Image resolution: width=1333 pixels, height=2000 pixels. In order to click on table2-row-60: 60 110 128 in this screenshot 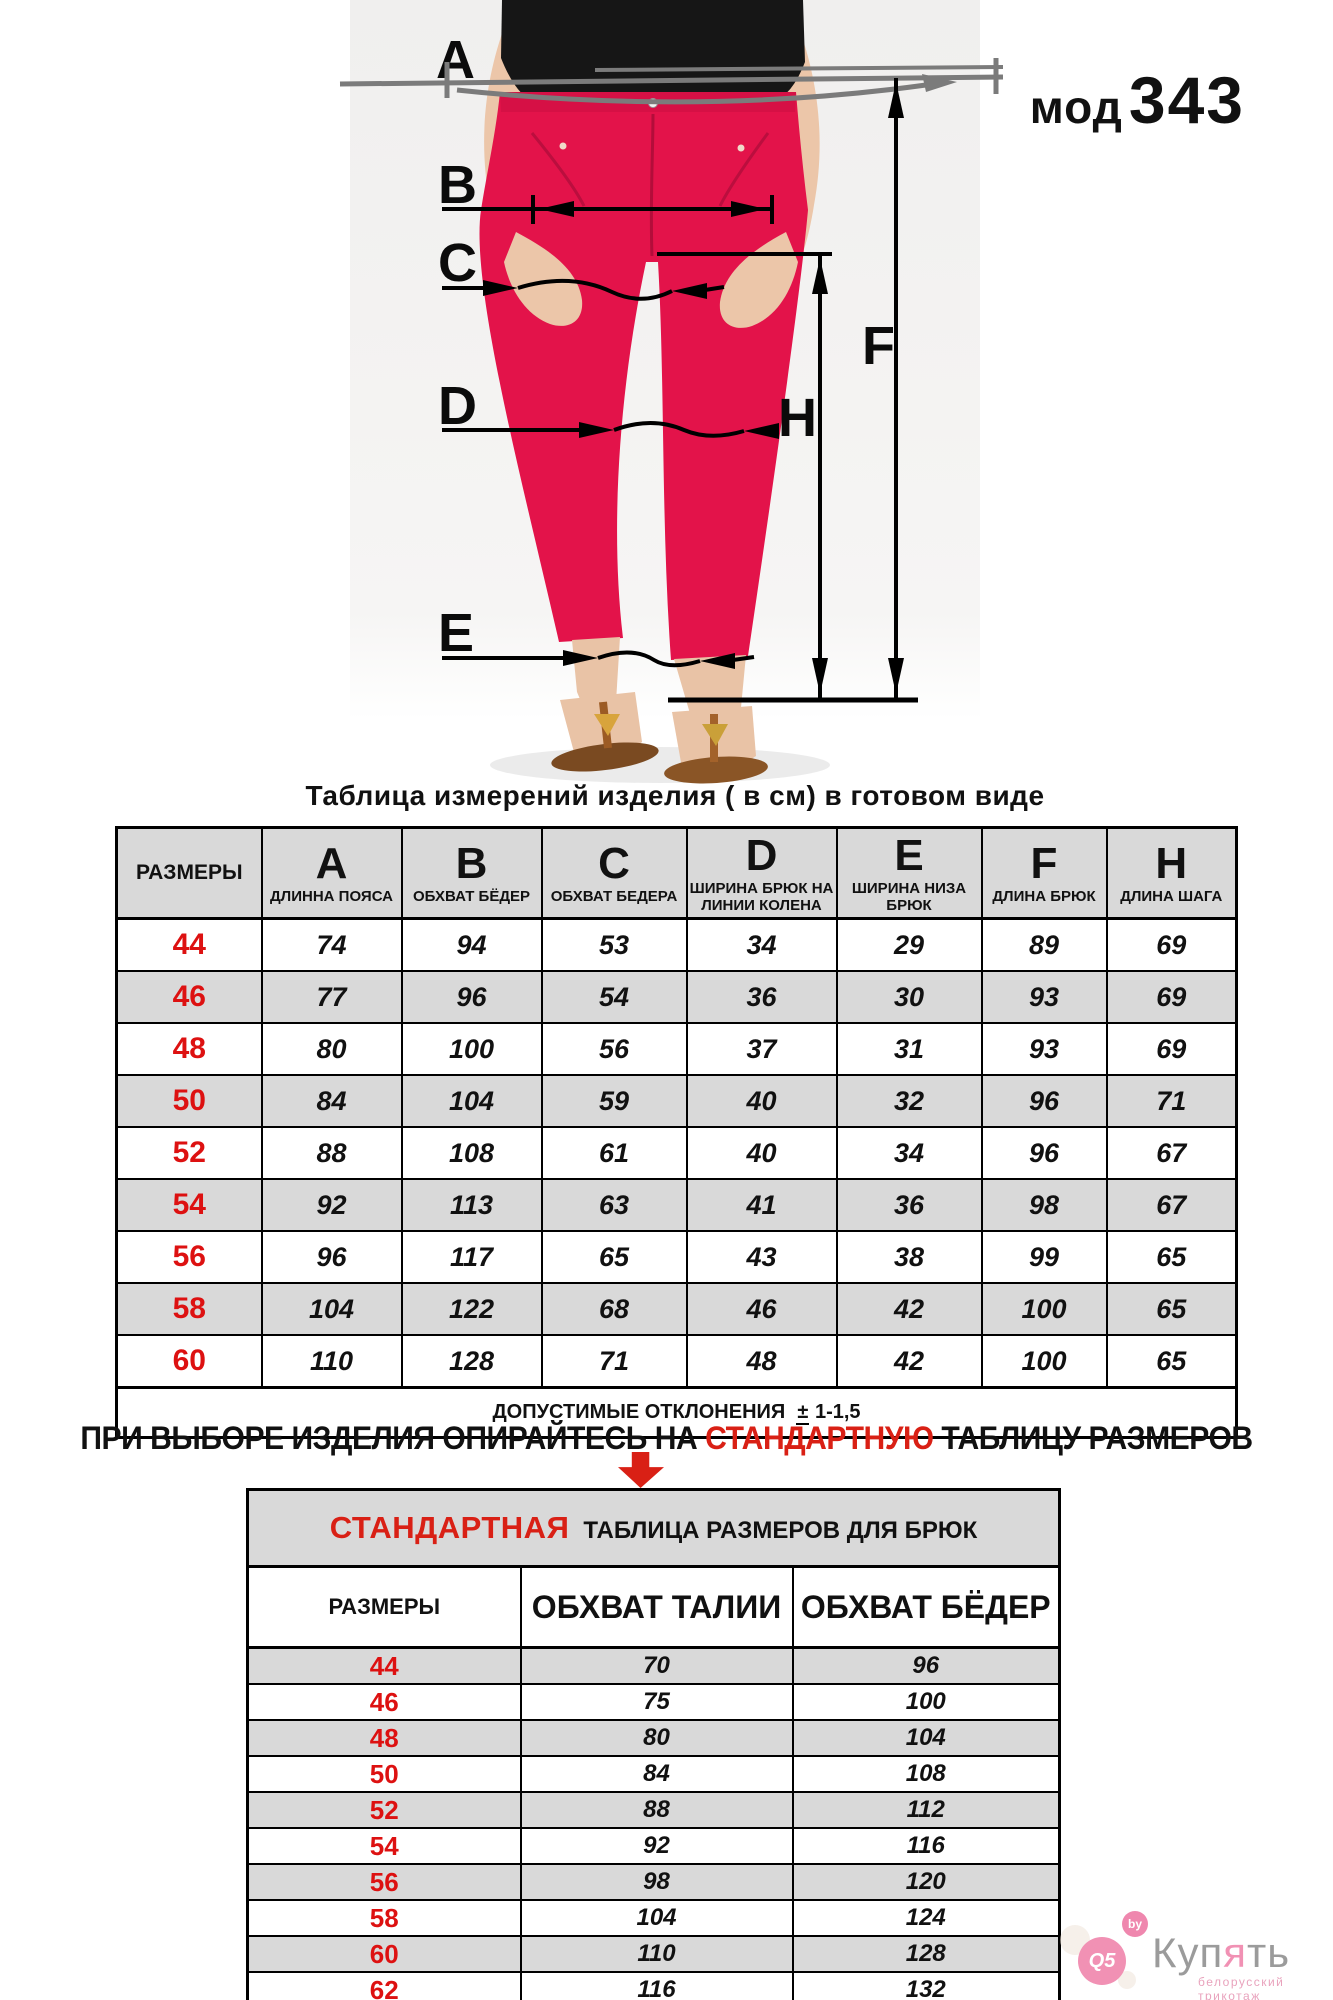, I will do `click(653, 1954)`.